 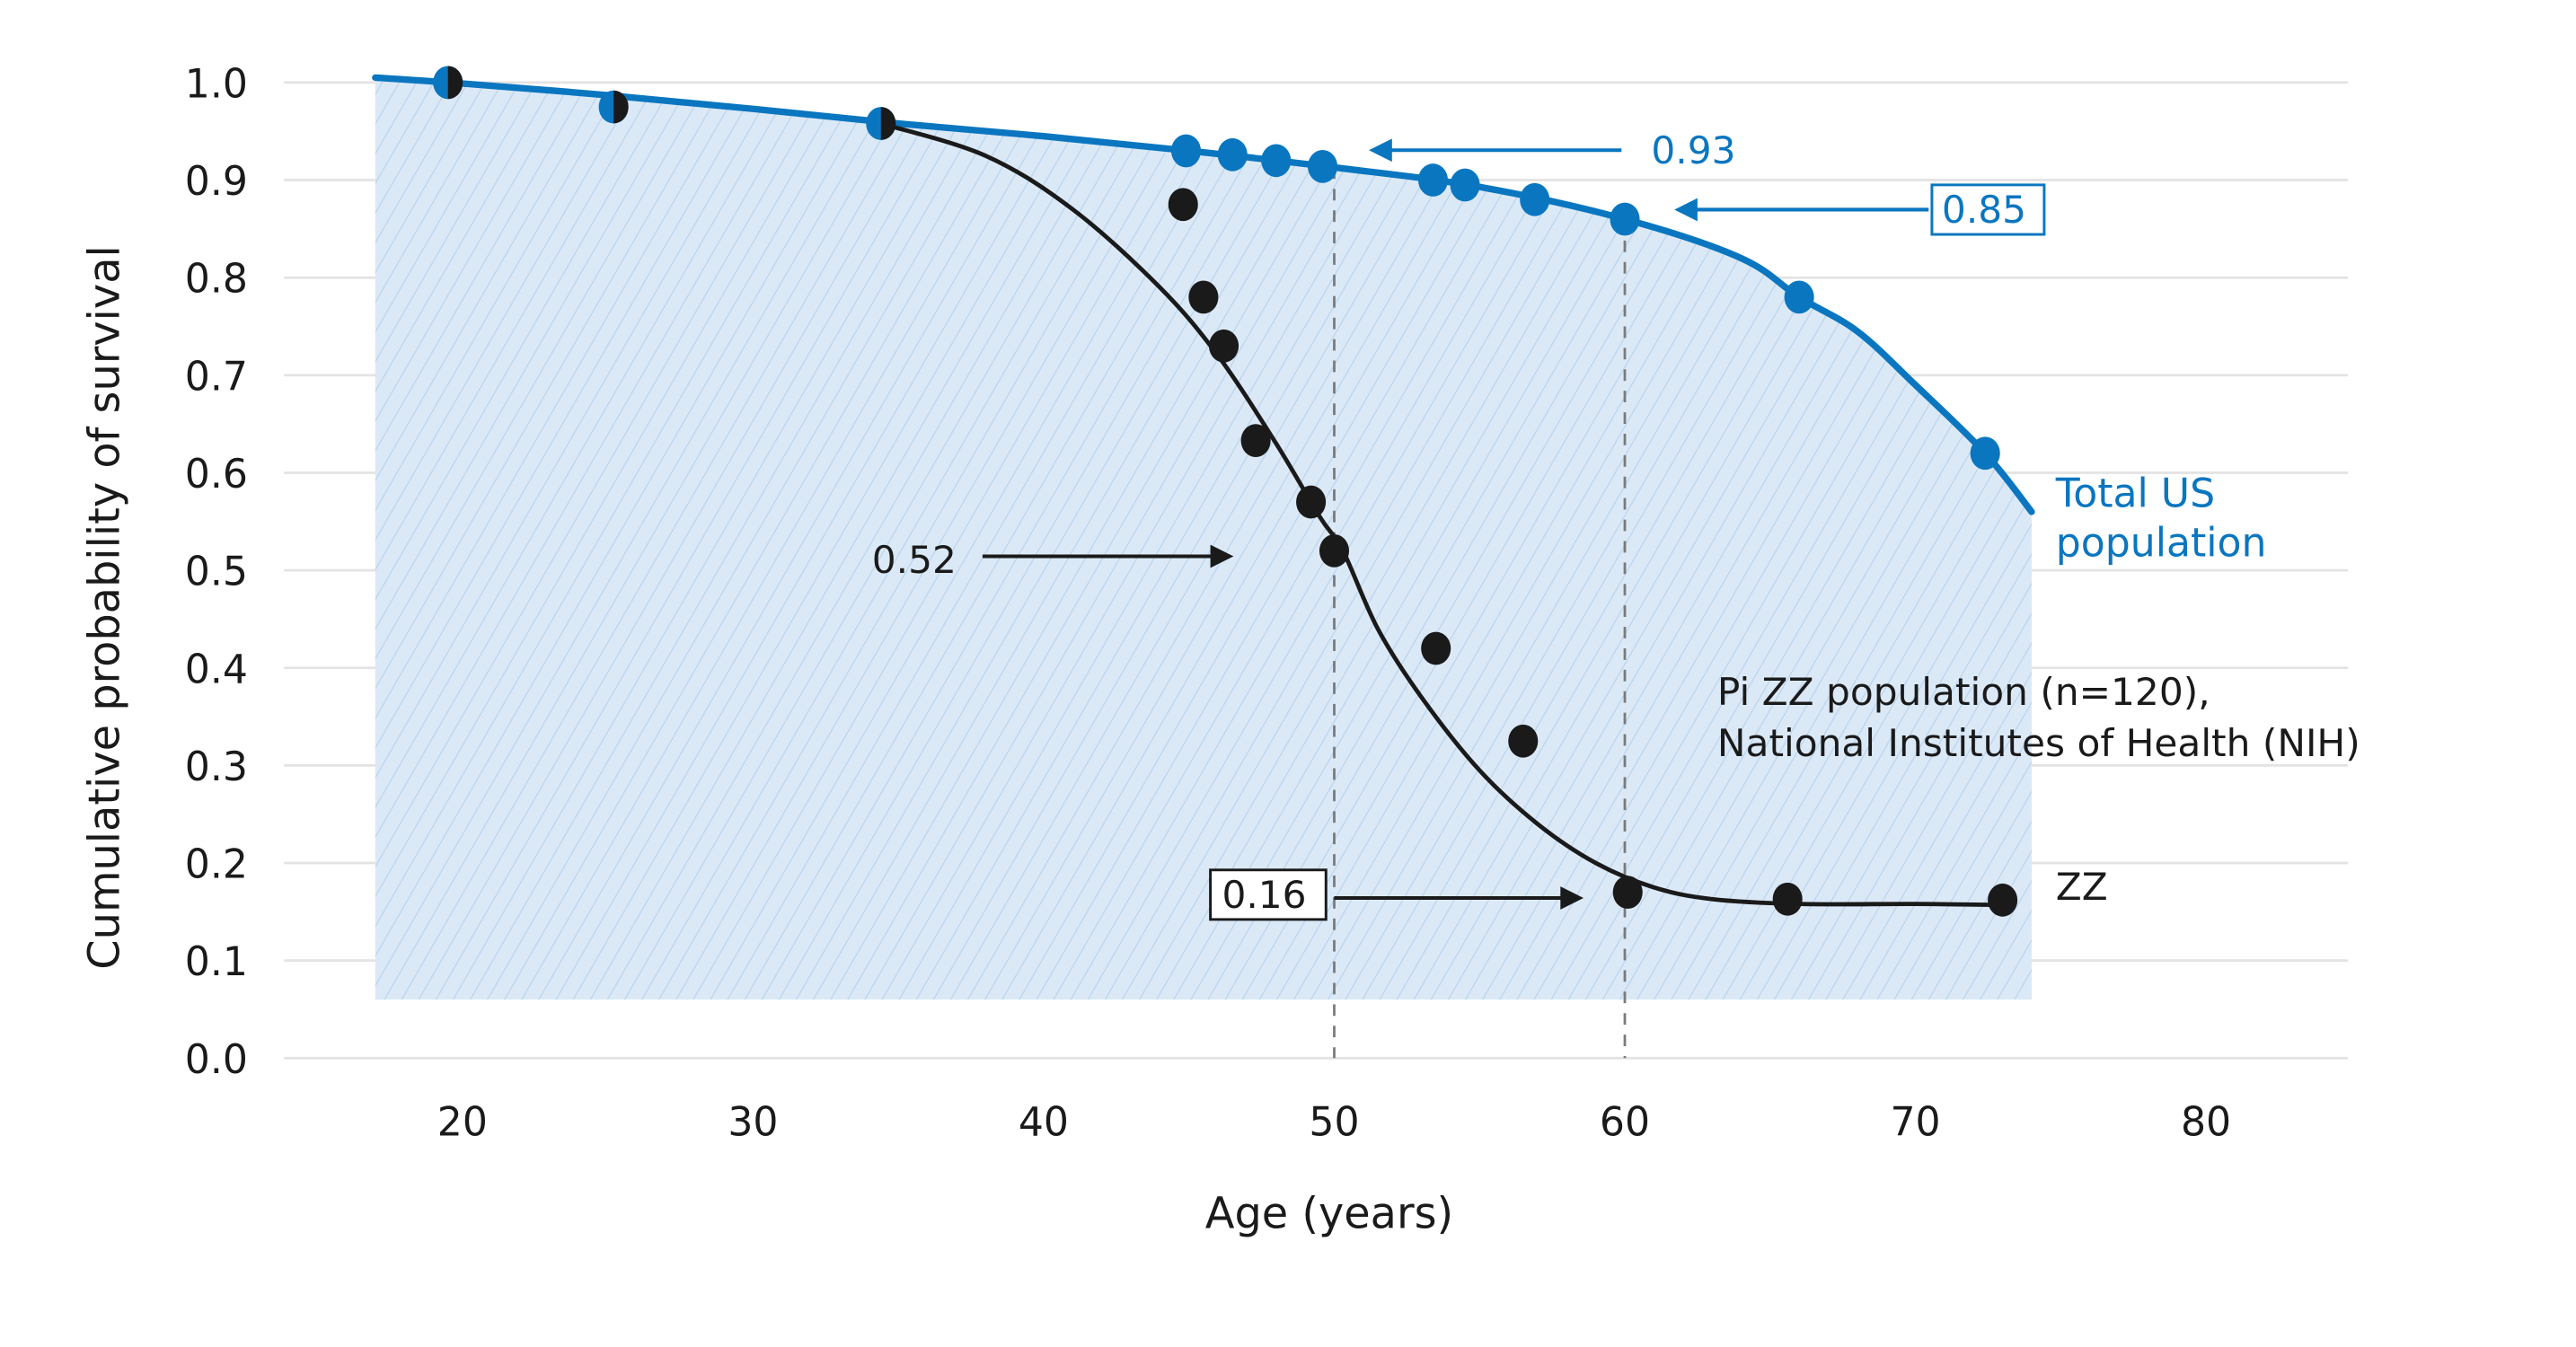 What do you see at coordinates (1963, 692) in the screenshot?
I see `source-line1: Pi ZZ population (n=120),` at bounding box center [1963, 692].